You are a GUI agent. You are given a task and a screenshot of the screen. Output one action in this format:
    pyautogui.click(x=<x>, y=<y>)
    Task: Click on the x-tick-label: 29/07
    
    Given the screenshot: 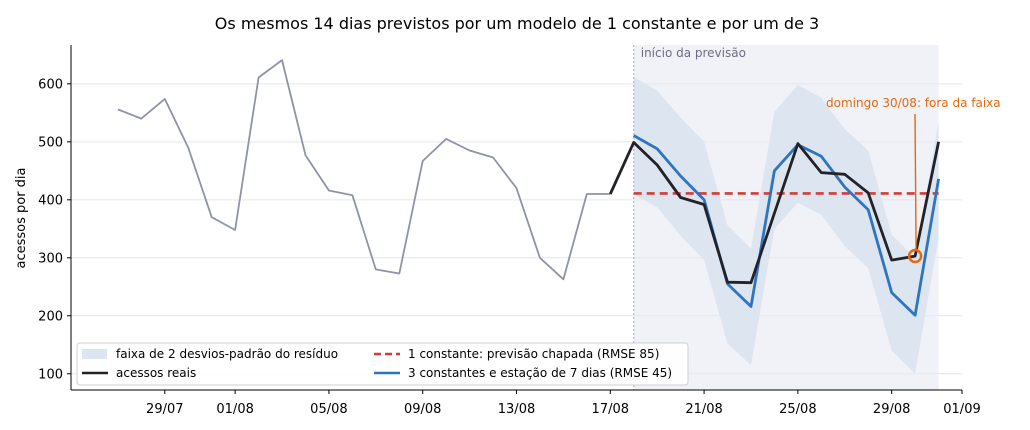 What is the action you would take?
    pyautogui.click(x=164, y=409)
    